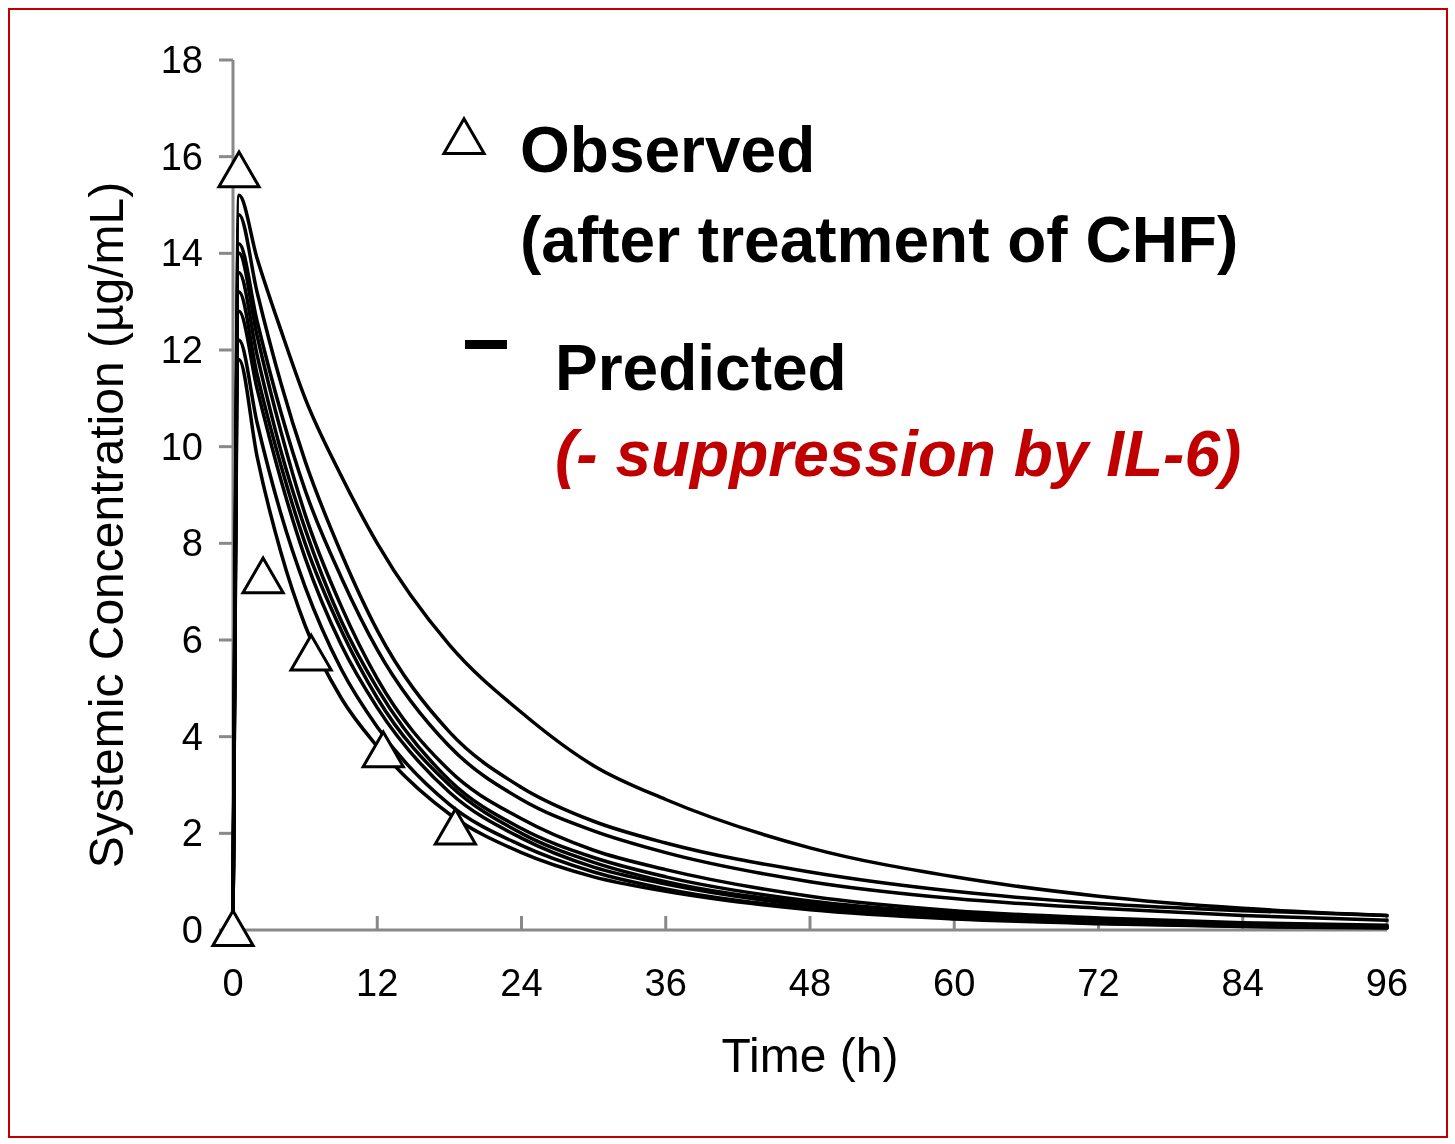  Describe the element at coordinates (701, 368) in the screenshot. I see `legend-label: Predicted` at that location.